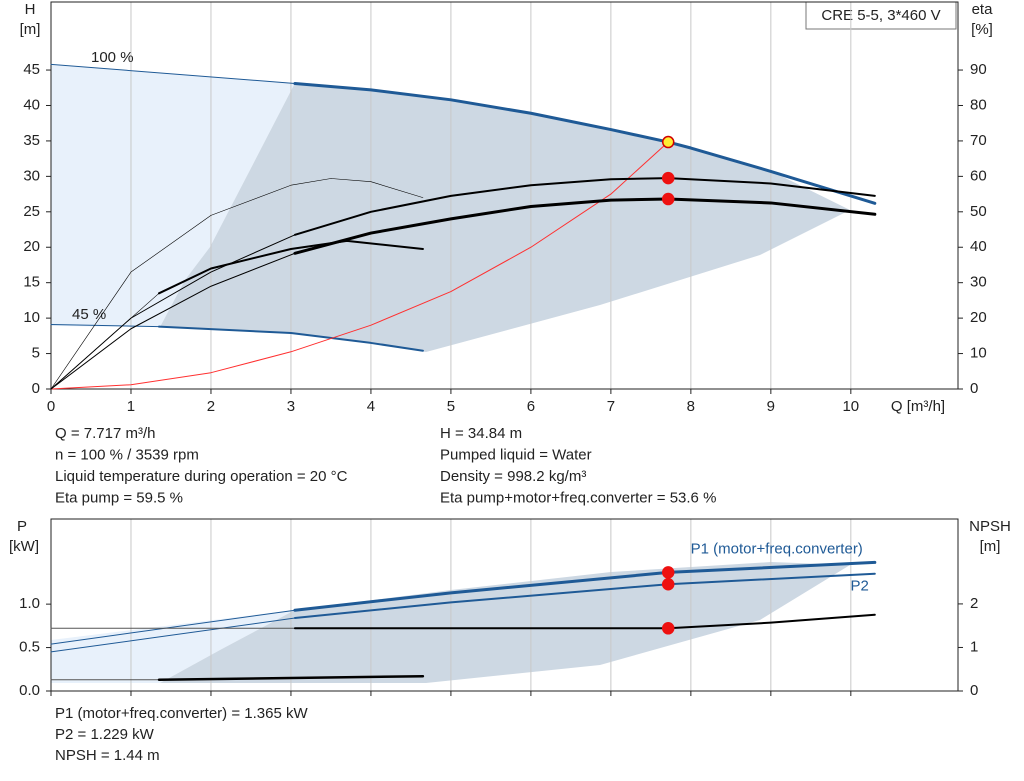  Describe the element at coordinates (918, 406) in the screenshot. I see `x-axis-label: Q [m³/h]` at that location.